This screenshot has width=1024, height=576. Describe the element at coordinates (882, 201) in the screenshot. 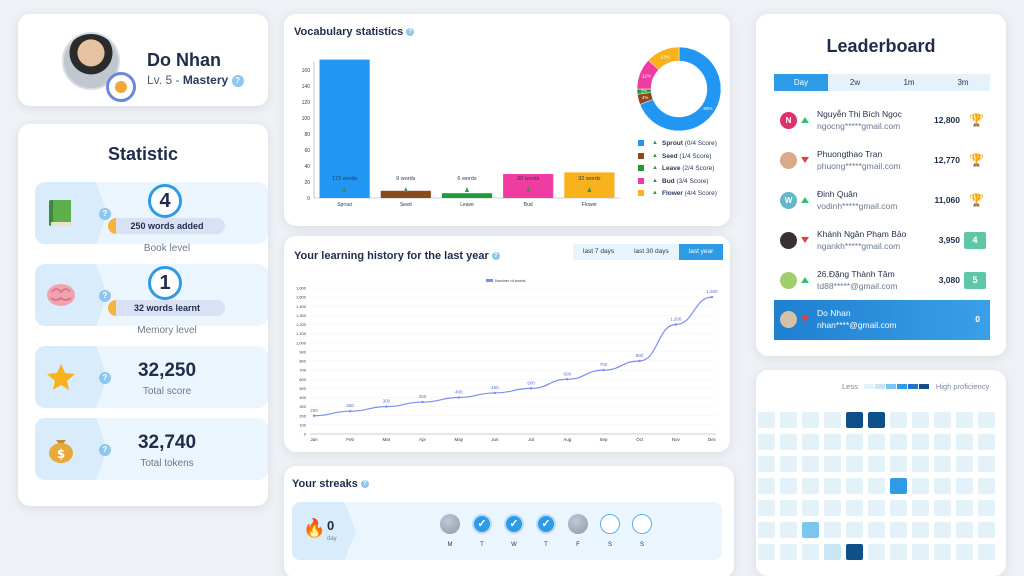

I see `leaderboard-row: W Đinh Quân vodinh*****gmail.com 11,060 🏆` at that location.